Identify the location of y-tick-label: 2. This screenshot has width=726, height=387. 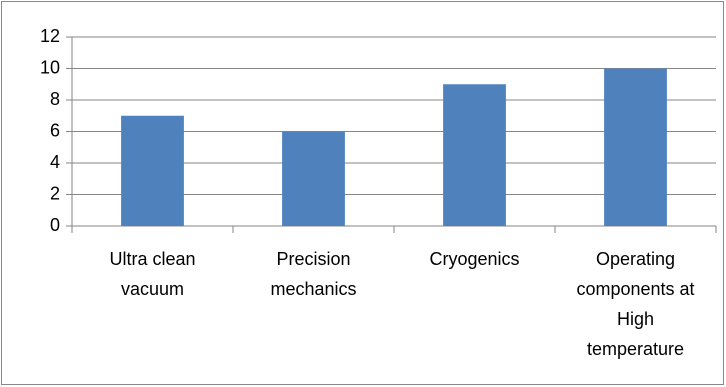
(55, 193).